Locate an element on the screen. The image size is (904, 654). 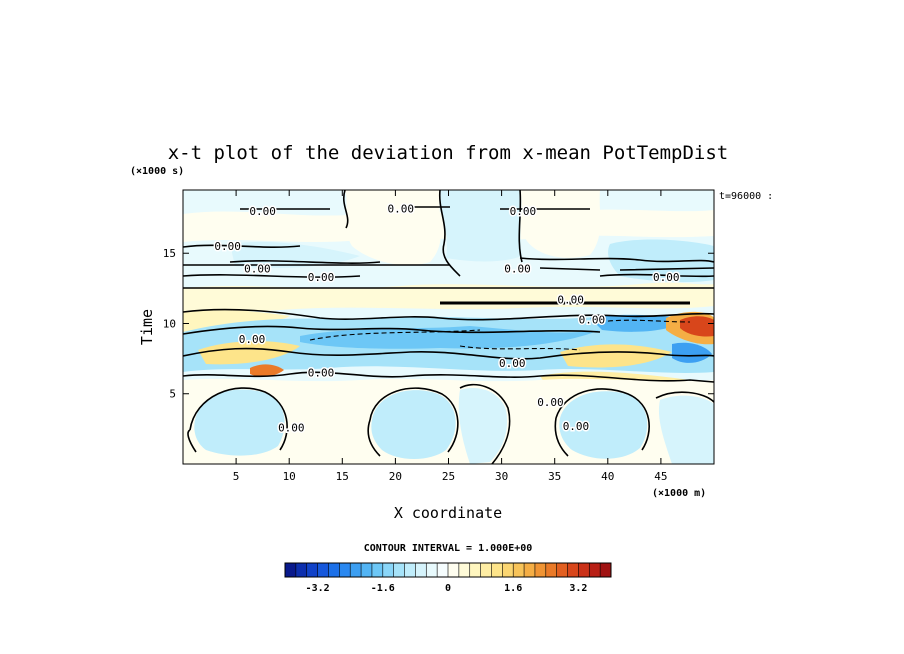
colorbar-ticks: -3.2 -1.6 0 1.6 3.2 is located at coordinates (447, 588).